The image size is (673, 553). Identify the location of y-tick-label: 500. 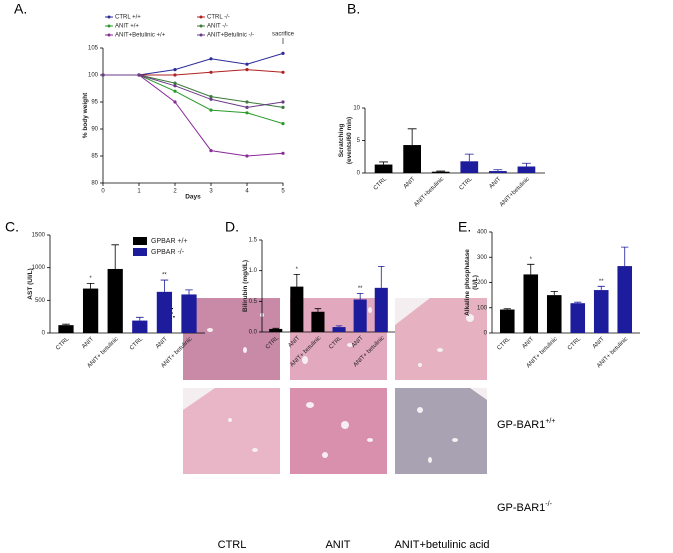
(40, 301).